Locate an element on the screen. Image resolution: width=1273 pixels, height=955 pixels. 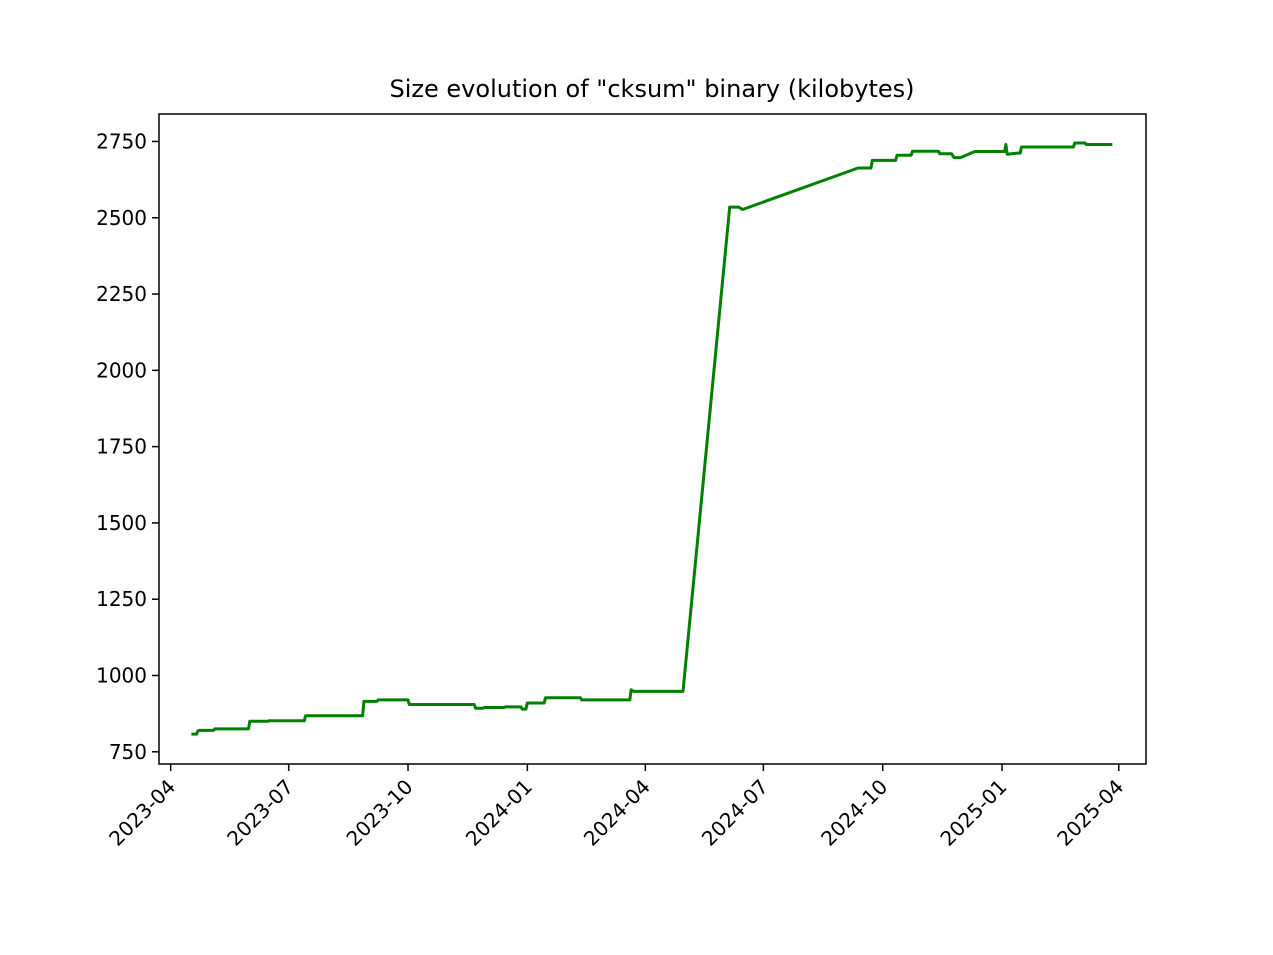
y-tick-label: 1000 is located at coordinates (121, 676).